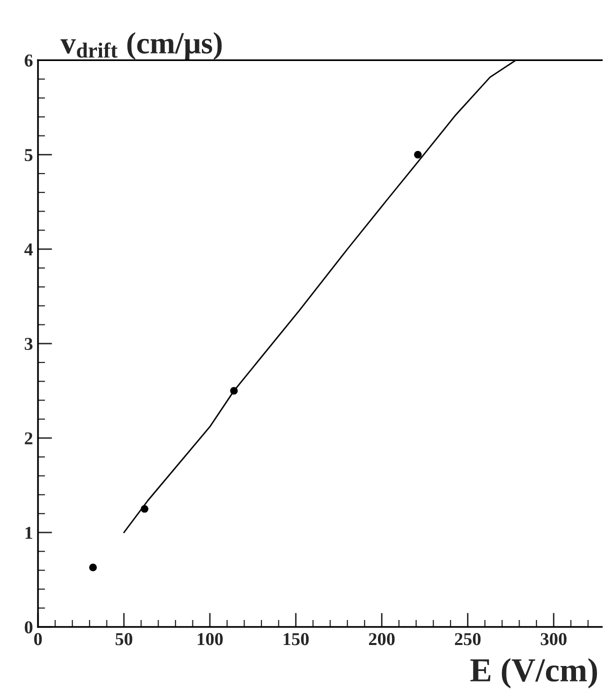  Describe the element at coordinates (28, 344) in the screenshot. I see `y-tick-label: 3` at that location.